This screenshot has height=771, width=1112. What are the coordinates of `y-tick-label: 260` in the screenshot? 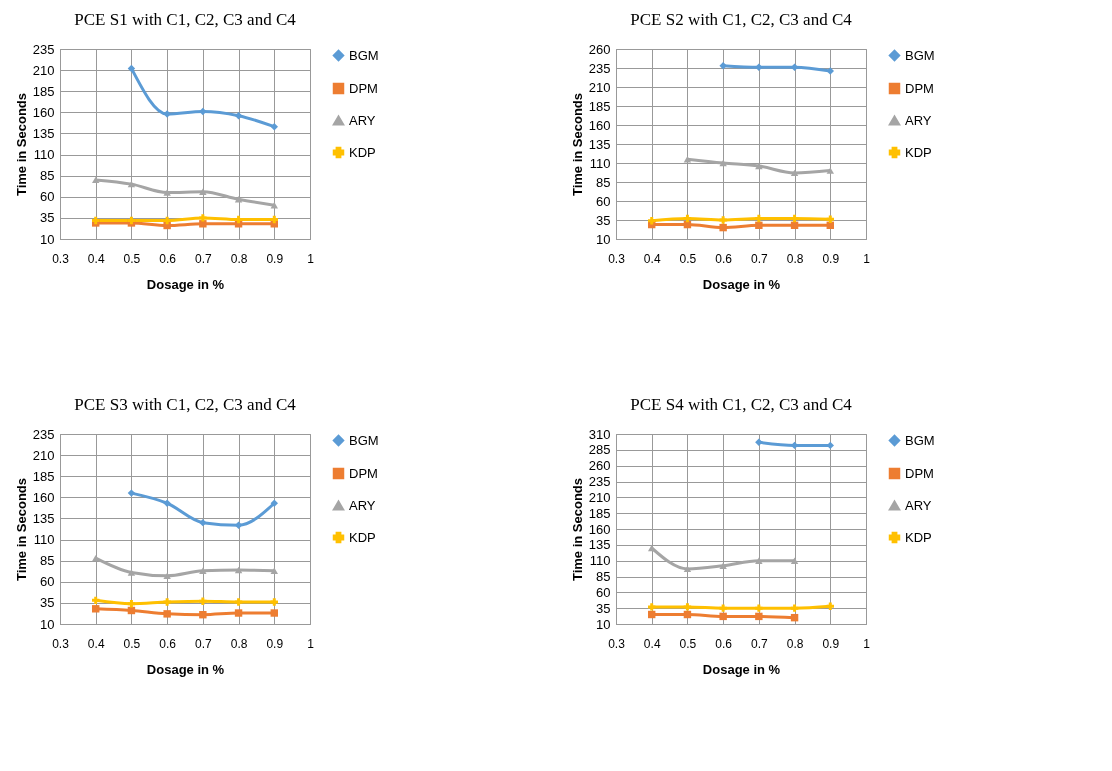 It's located at (599, 49).